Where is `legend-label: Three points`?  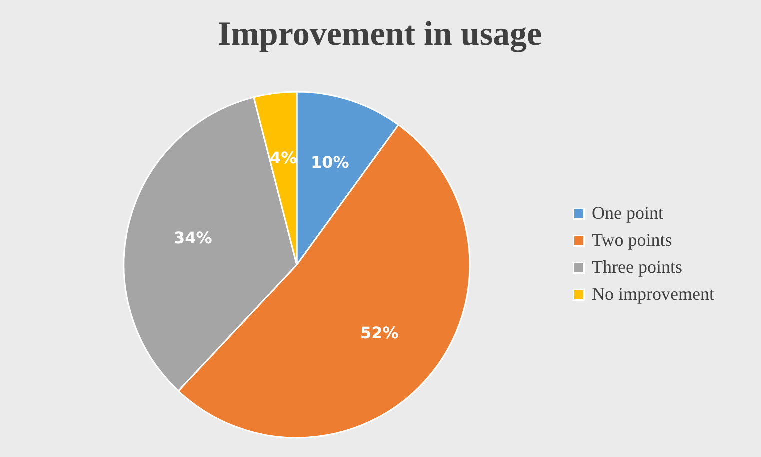 legend-label: Three points is located at coordinates (637, 267).